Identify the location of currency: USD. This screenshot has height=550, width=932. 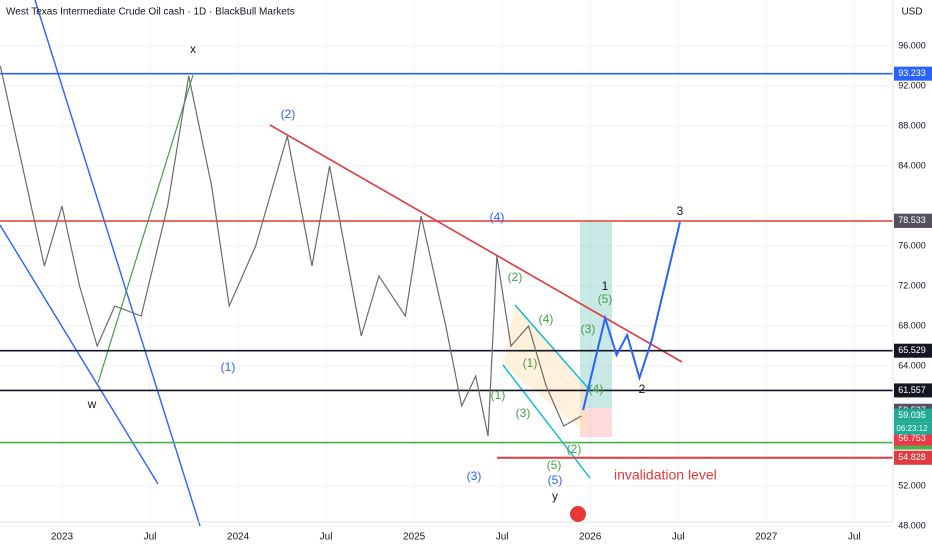
(911, 12).